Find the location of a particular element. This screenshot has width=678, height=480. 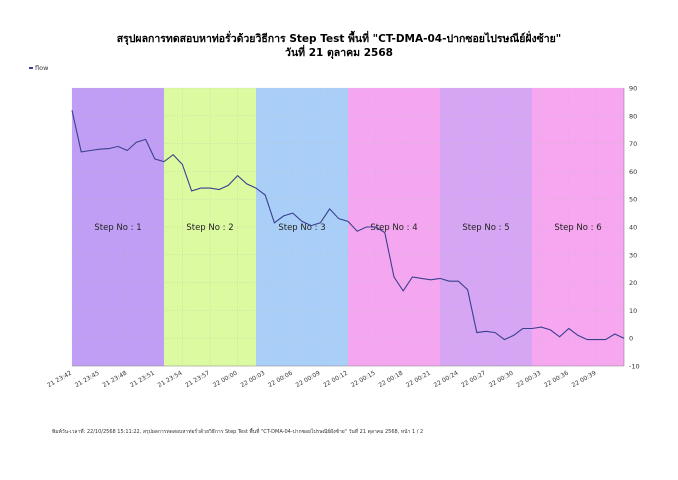

x-tick-label: 22 00:18 is located at coordinates (390, 380).